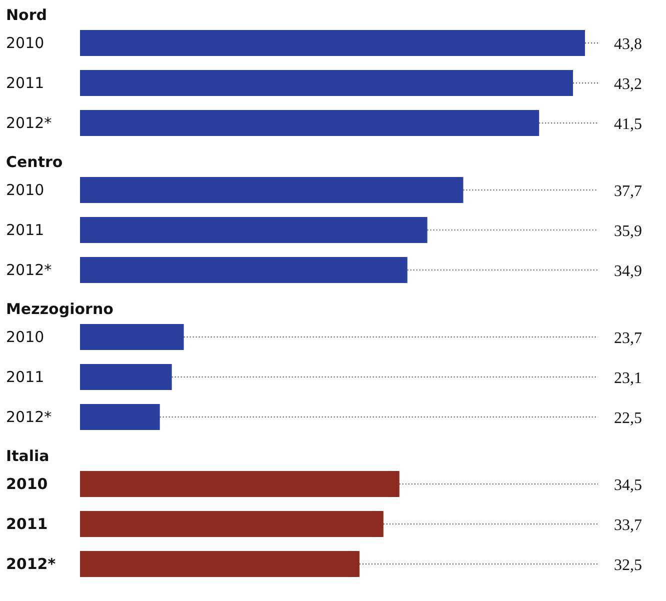  I want to click on data-label: 23,1, so click(628, 378).